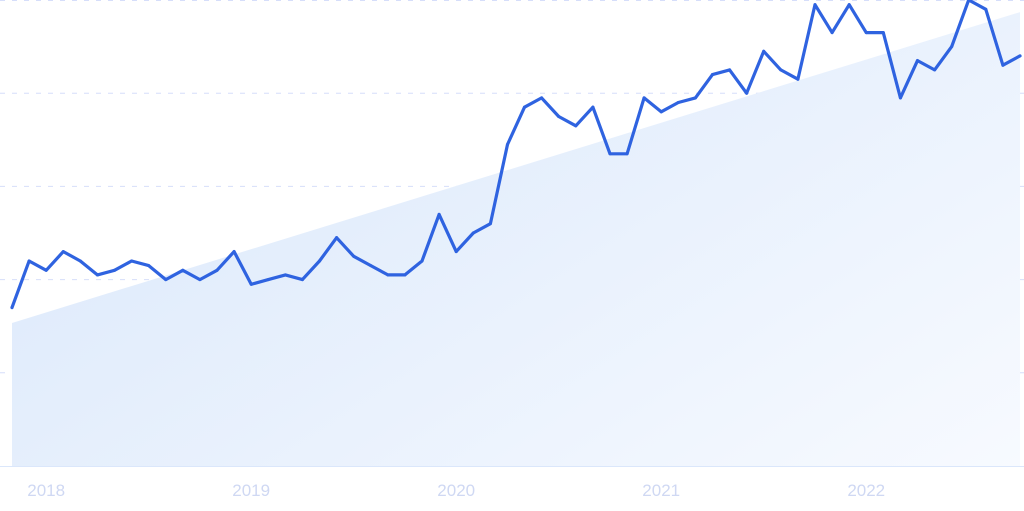  I want to click on x-tick-label: 2022, so click(866, 490).